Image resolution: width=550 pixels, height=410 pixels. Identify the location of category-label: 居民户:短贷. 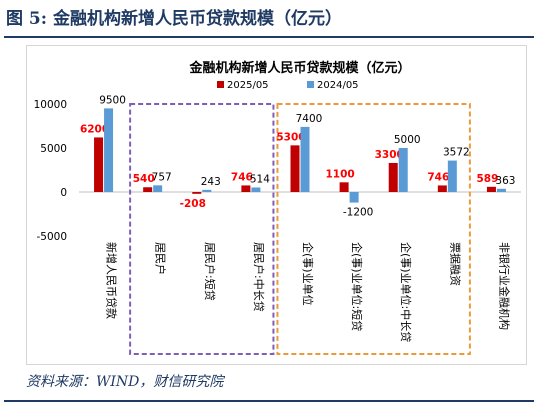
(210, 271).